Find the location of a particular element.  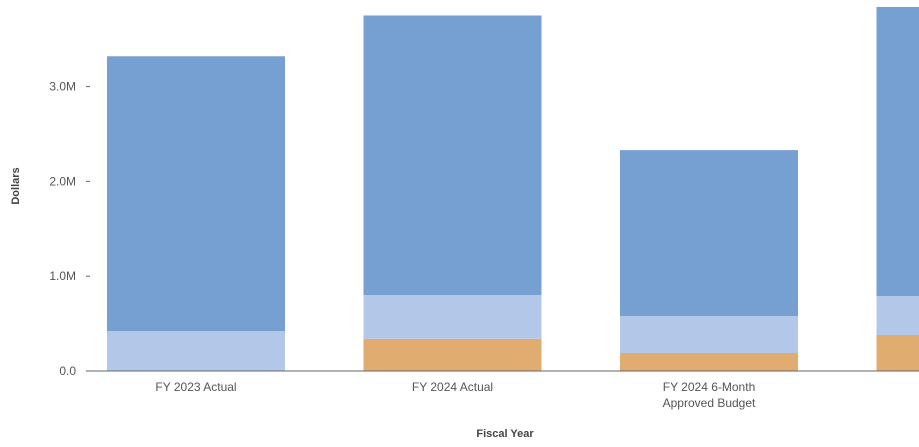

x-category-label-line: FY 2023 Actual is located at coordinates (195, 387).